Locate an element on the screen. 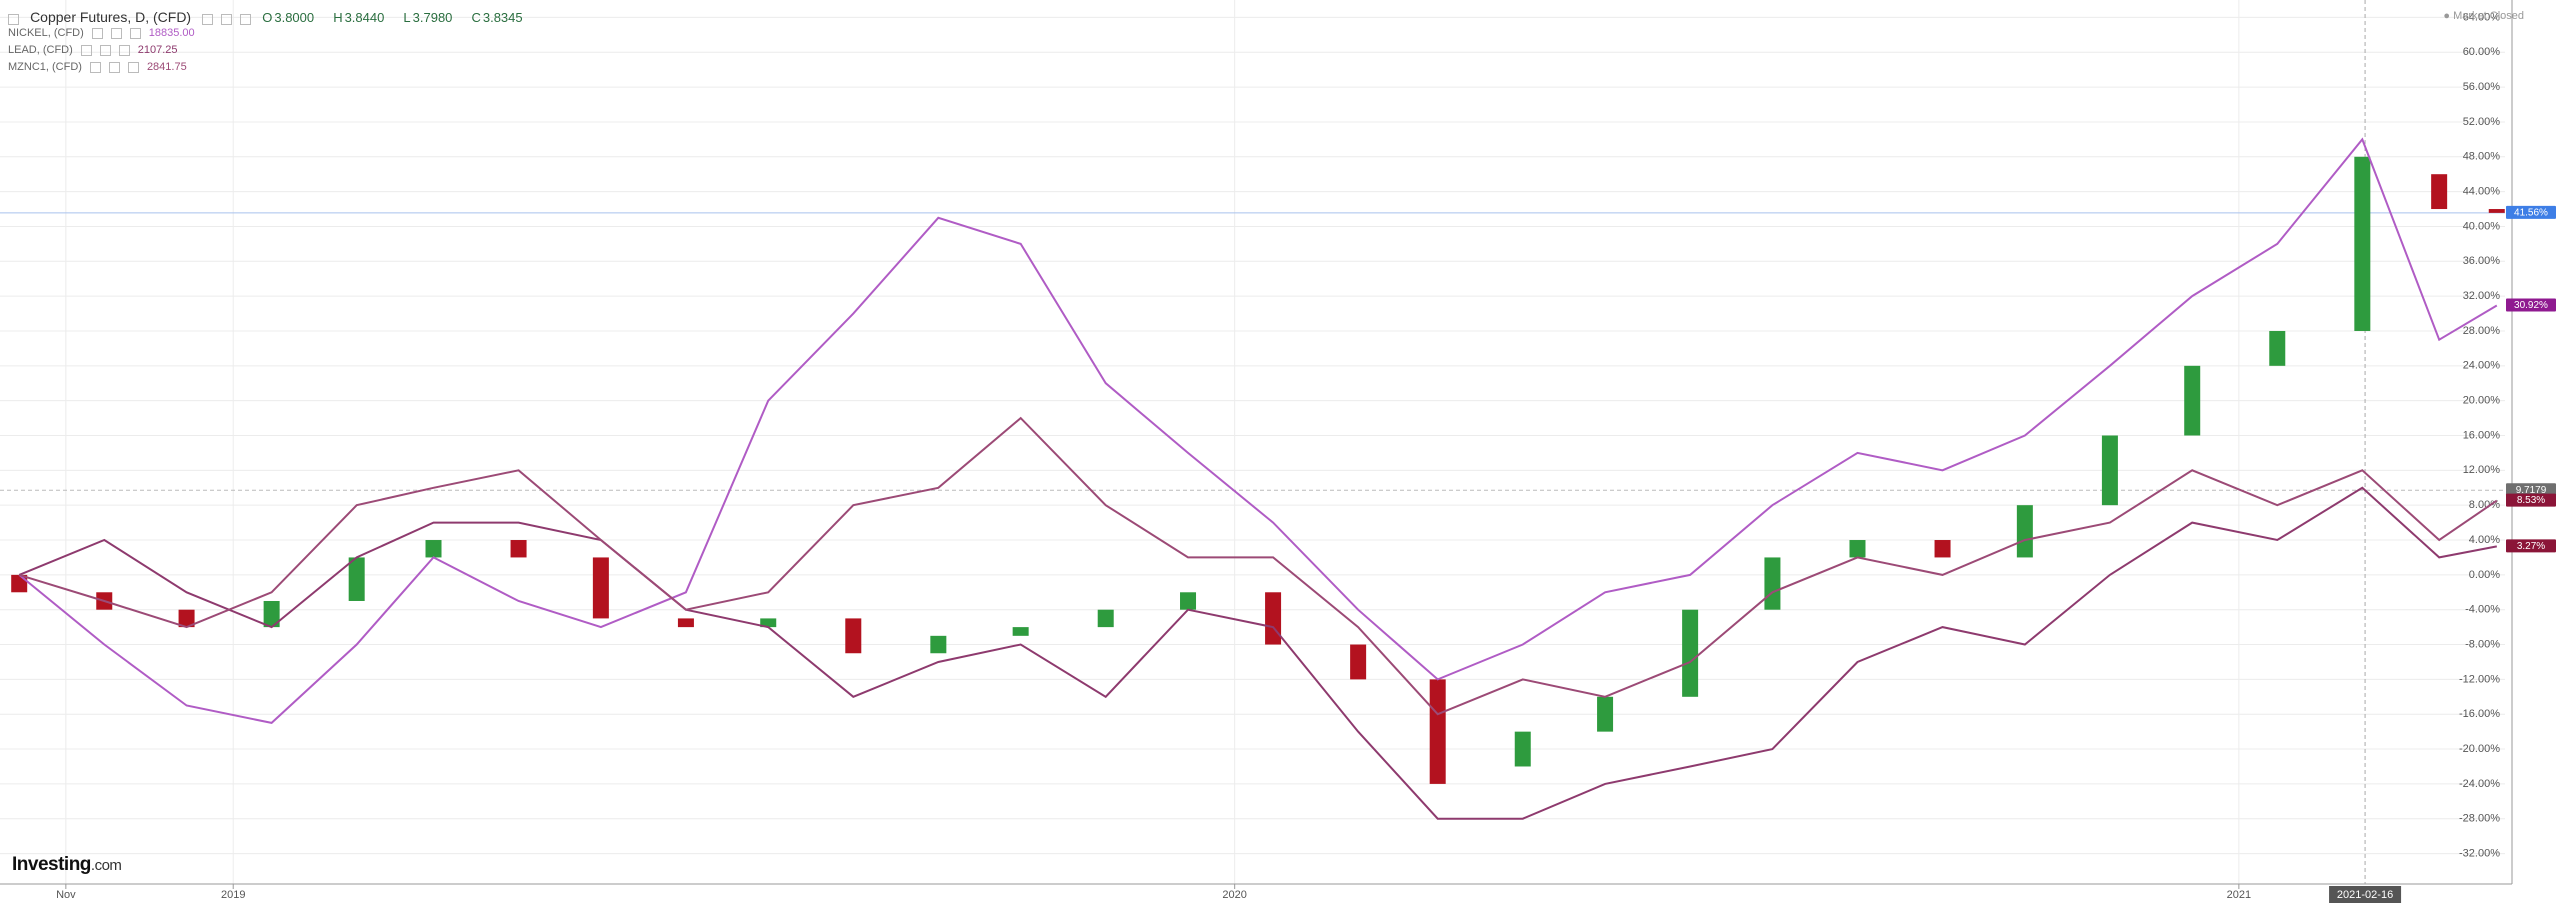 Image resolution: width=2560 pixels, height=905 pixels. ohlc-o: O 3.8000 is located at coordinates (292, 17).